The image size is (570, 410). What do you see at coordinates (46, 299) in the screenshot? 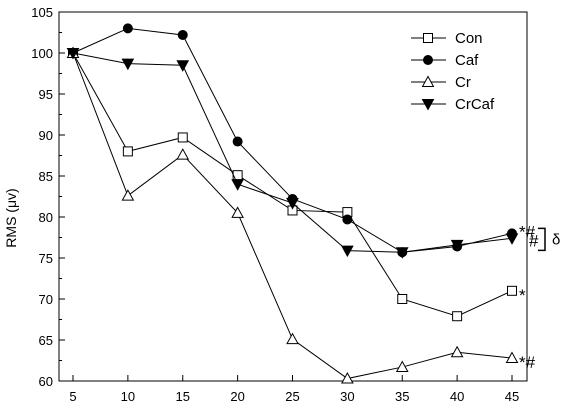
I see `y-tick-label: 70` at bounding box center [46, 299].